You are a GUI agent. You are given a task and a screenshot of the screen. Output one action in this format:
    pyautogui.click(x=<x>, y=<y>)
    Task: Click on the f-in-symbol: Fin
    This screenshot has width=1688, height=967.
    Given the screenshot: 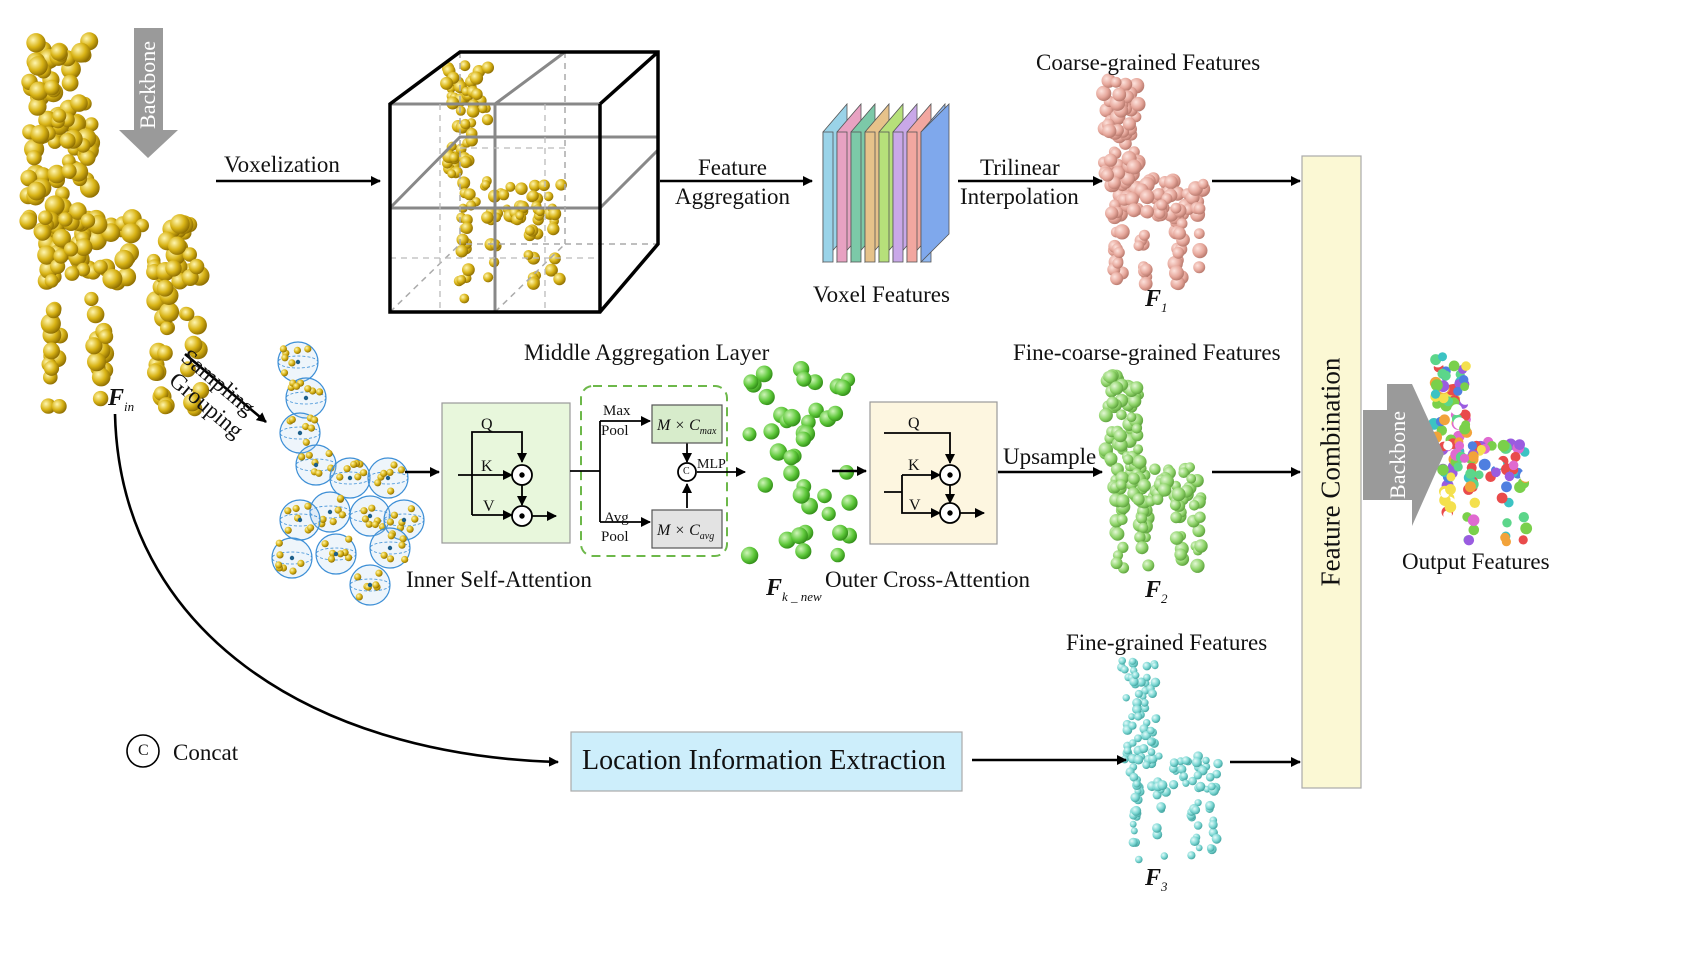 What is the action you would take?
    pyautogui.click(x=121, y=399)
    